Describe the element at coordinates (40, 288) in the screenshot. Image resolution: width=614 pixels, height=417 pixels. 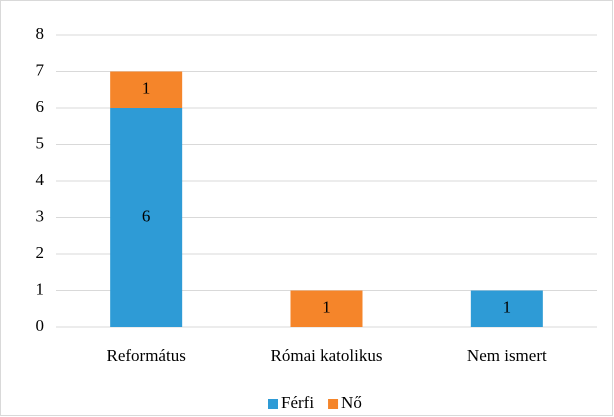
I see `y-tick-label: 1` at that location.